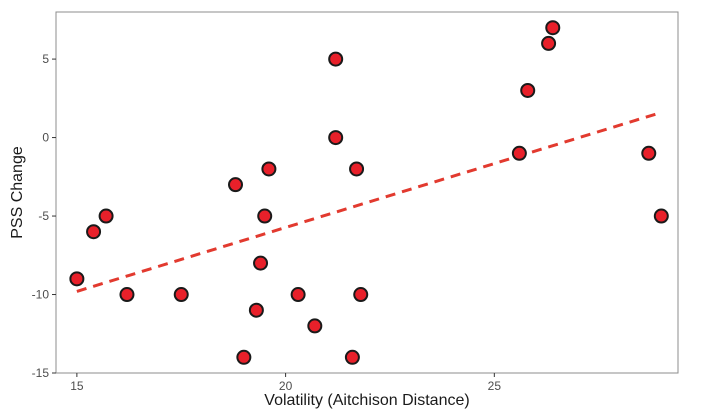 The height and width of the screenshot is (416, 706). What do you see at coordinates (286, 386) in the screenshot?
I see `x-tick-label: 20` at bounding box center [286, 386].